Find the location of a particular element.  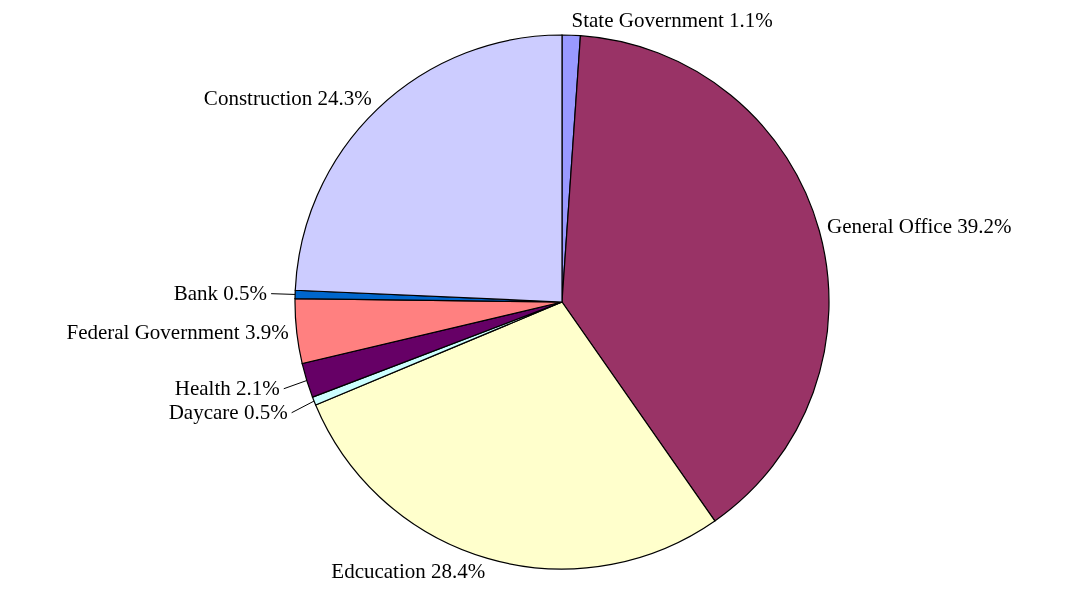

slice-label: General Office 39.2% is located at coordinates (919, 226).